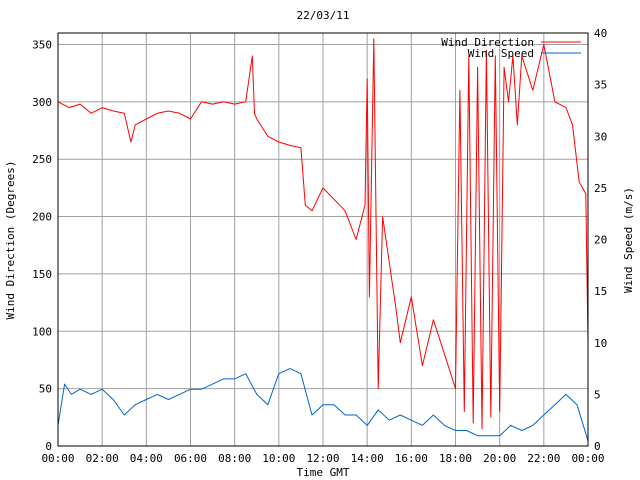 The image size is (640, 480). Describe the element at coordinates (600, 240) in the screenshot. I see `y-right-tick-label: 20` at that location.